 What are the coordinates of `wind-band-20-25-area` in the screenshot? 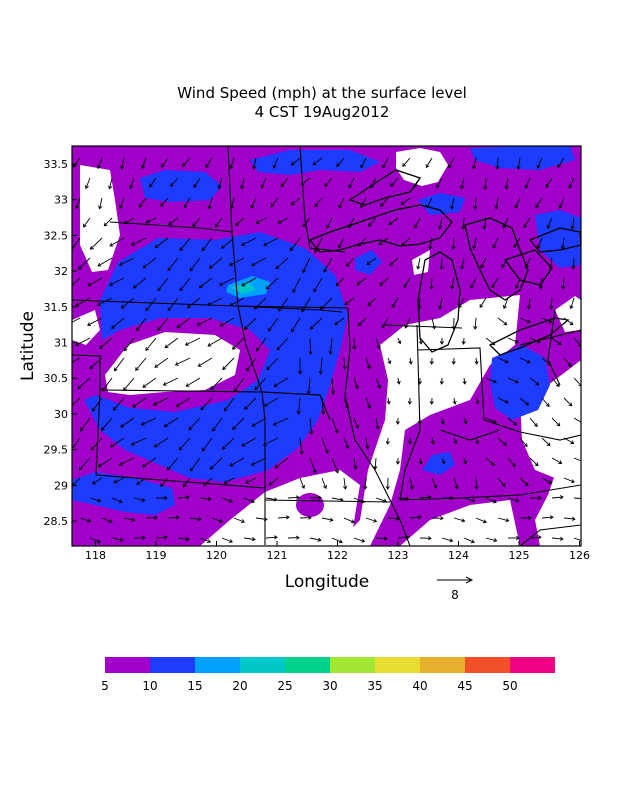 It's located at (244, 288).